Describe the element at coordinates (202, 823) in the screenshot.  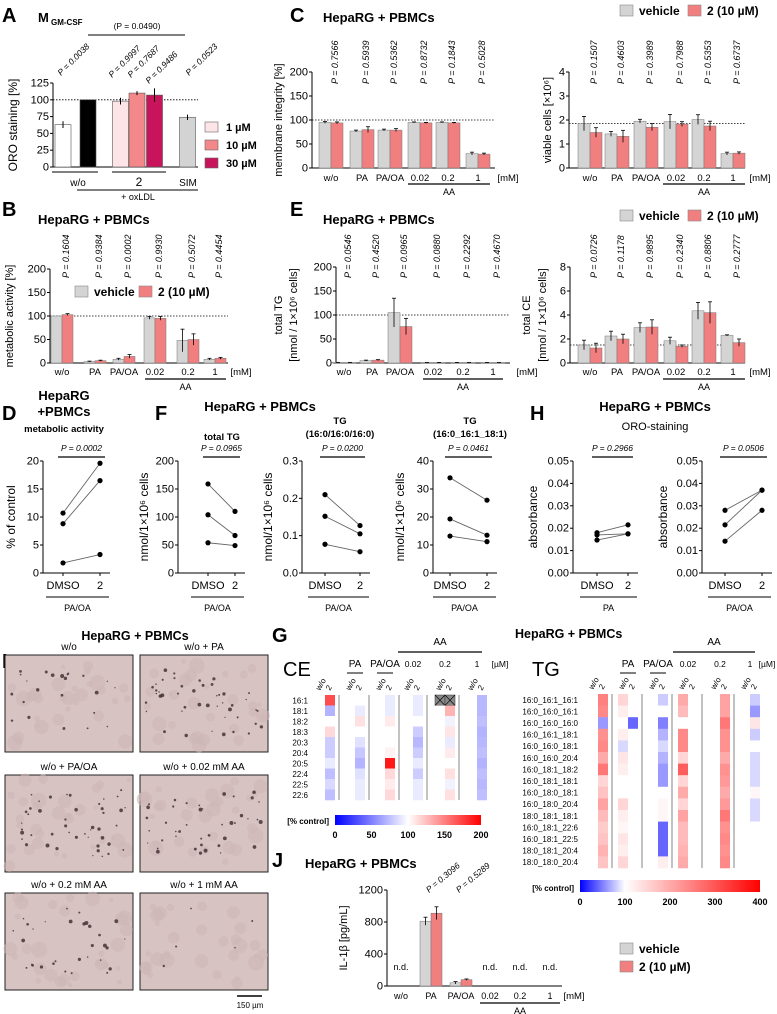
I see `micrograph` at that location.